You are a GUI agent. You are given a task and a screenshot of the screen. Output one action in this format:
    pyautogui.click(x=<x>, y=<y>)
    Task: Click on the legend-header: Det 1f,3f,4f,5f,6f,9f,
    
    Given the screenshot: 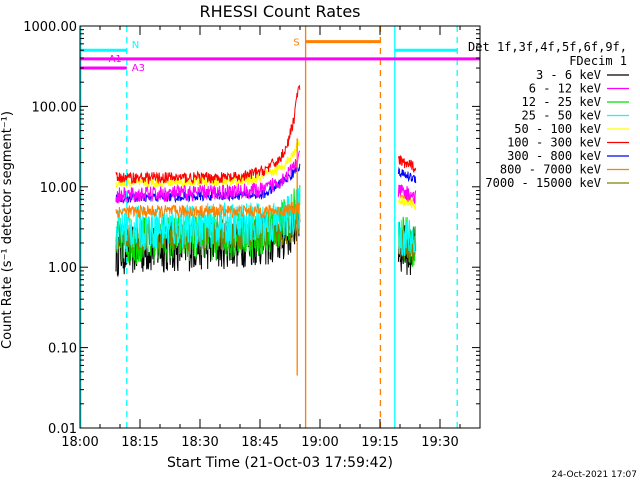 What is the action you would take?
    pyautogui.click(x=547, y=47)
    